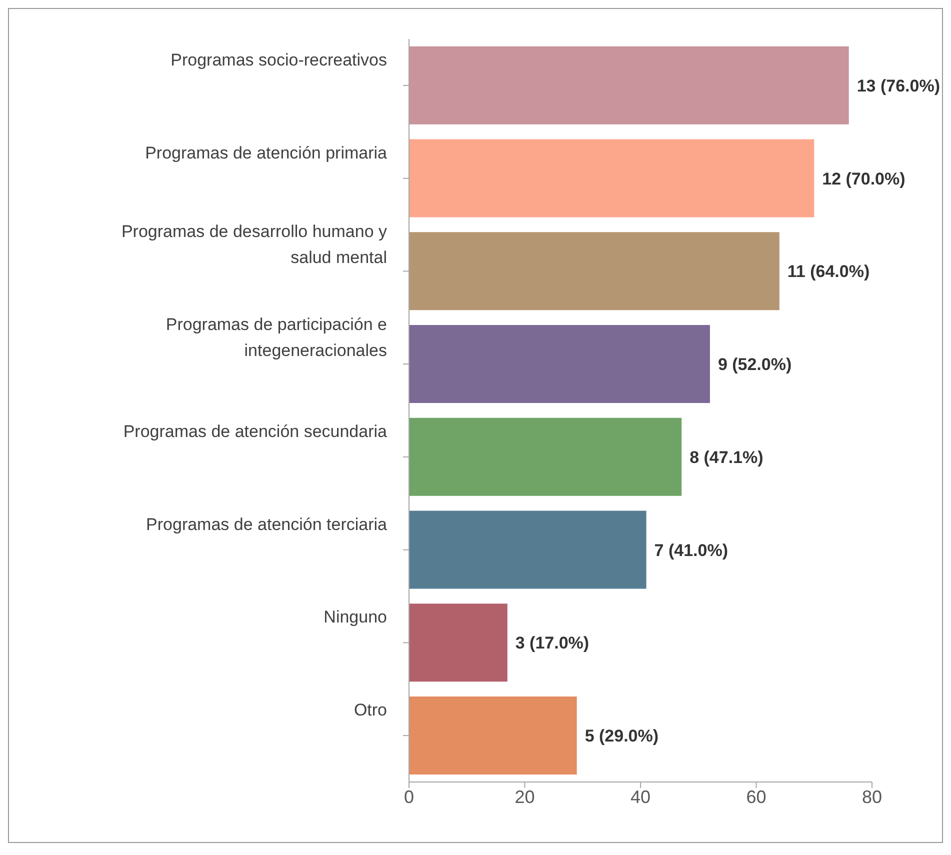 The image size is (951, 855). What do you see at coordinates (872, 796) in the screenshot?
I see `x-tick-label: 80` at bounding box center [872, 796].